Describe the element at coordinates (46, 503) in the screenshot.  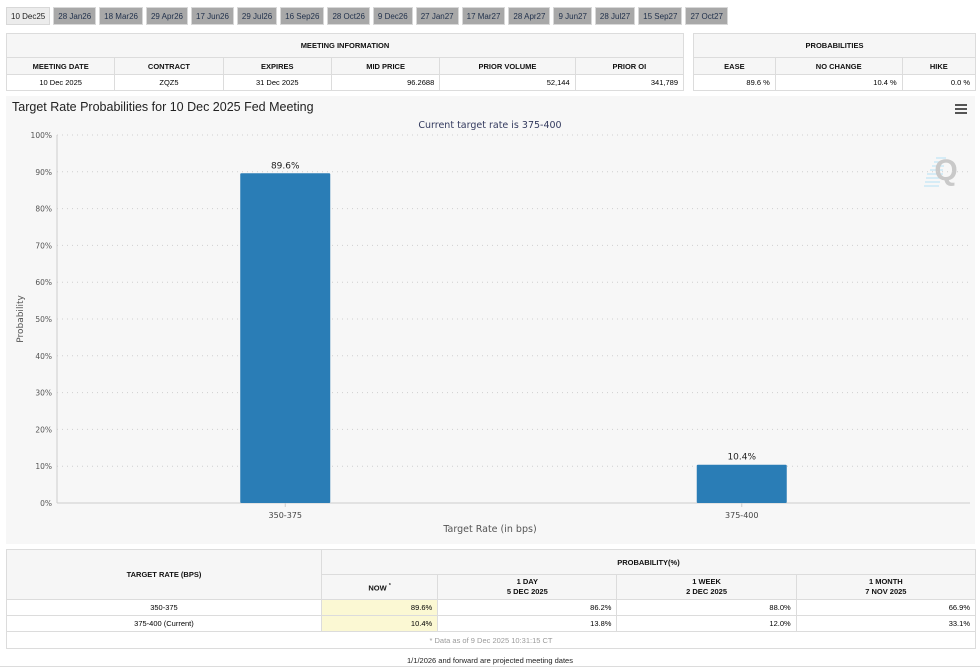
I see `y-tick-label: 0%` at that location.